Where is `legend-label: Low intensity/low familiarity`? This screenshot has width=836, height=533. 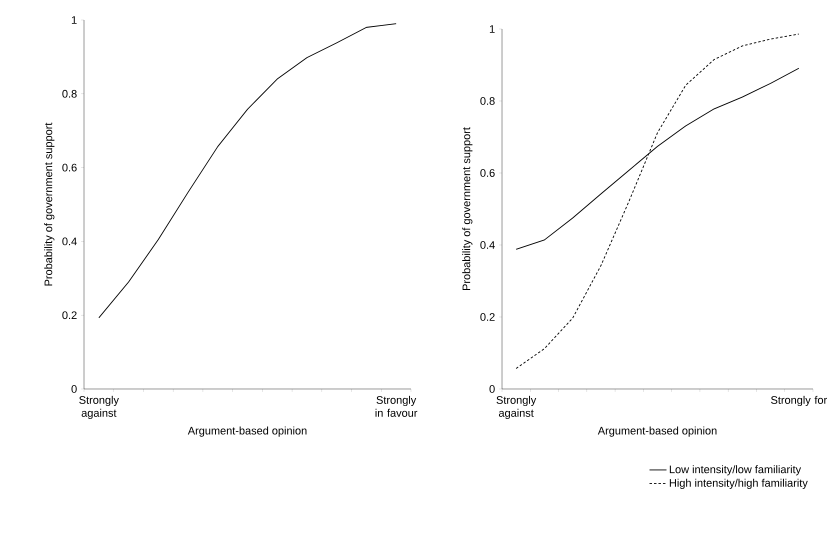 legend-label: Low intensity/low familiarity is located at coordinates (736, 470).